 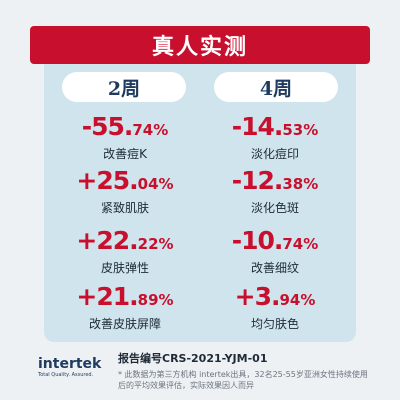 I want to click on intertek-logo: intertek Total Quality. Assured., so click(x=73, y=370).